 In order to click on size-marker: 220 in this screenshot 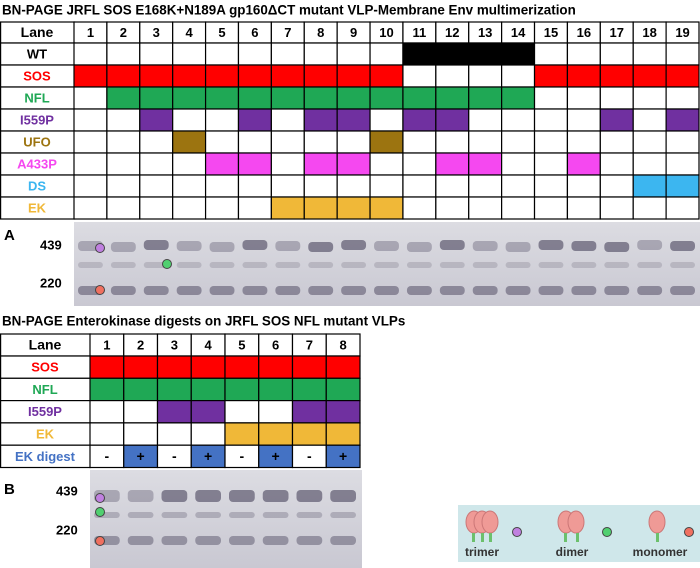, I will do `click(67, 529)`.